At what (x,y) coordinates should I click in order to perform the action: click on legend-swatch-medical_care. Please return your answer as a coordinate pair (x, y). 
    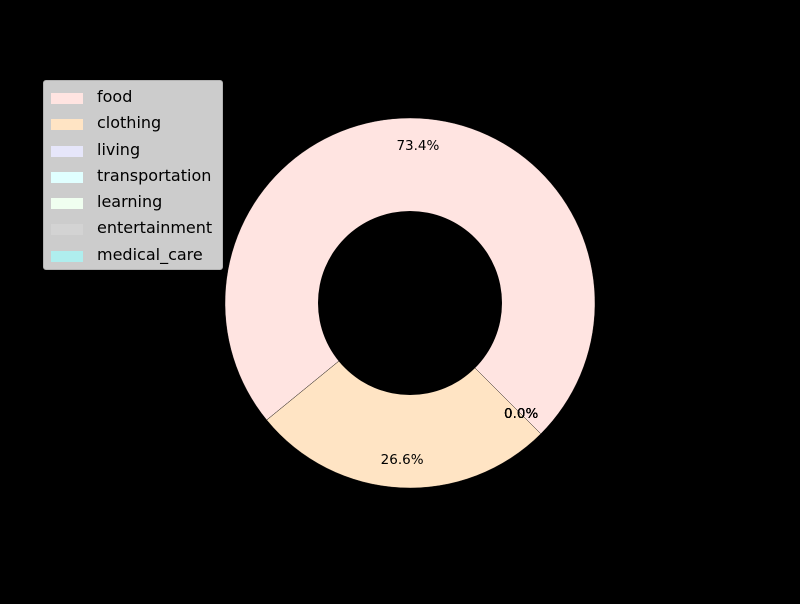
    Looking at the image, I should click on (67, 256).